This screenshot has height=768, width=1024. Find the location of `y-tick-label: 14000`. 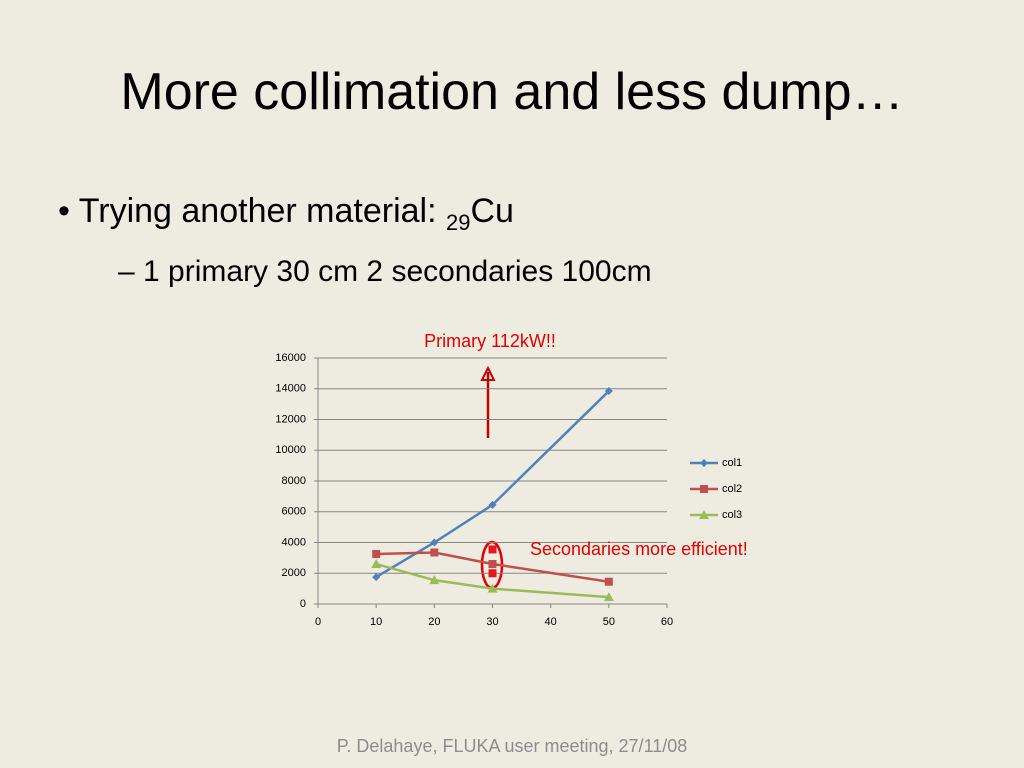

y-tick-label: 14000 is located at coordinates (290, 389).